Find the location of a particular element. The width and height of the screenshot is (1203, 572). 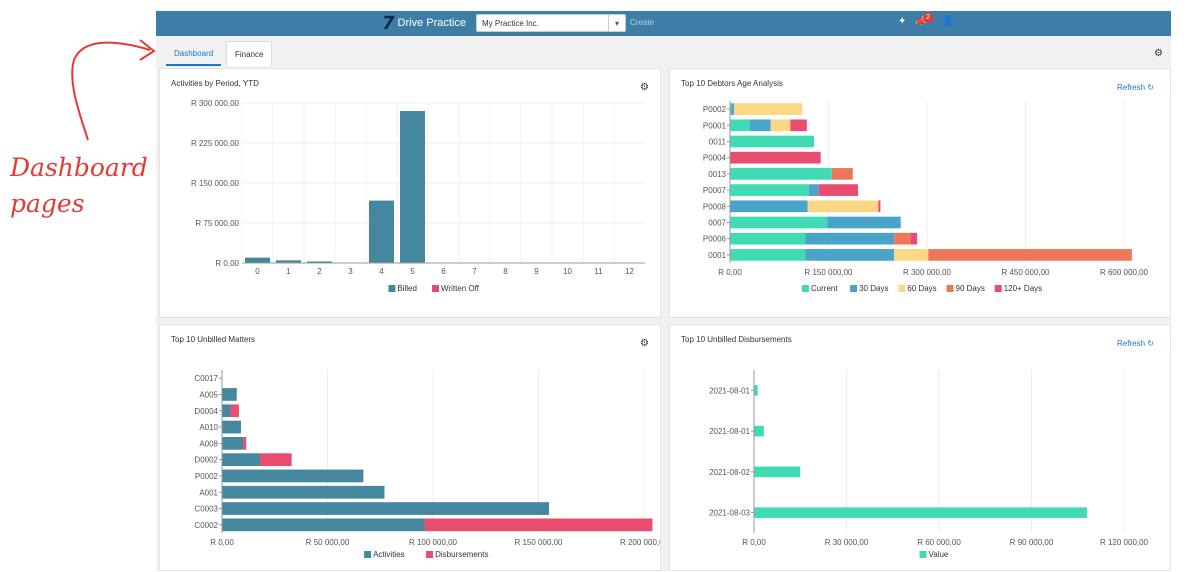

x-tick-label: R 450 000,00 is located at coordinates (1025, 272).